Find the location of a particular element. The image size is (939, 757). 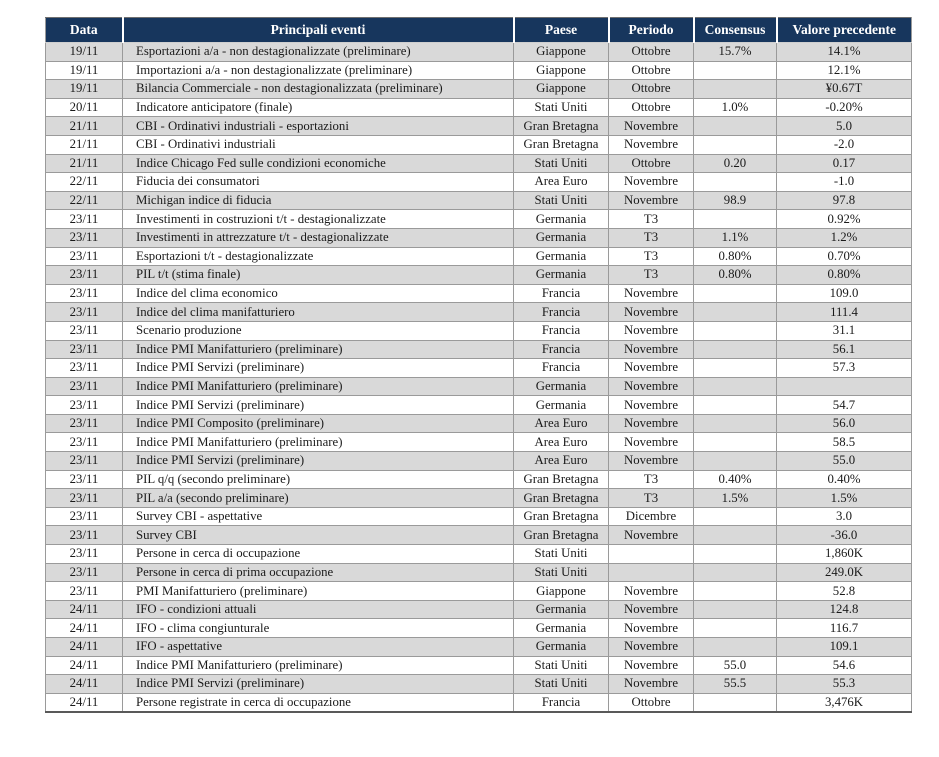

cell-valore: 109.0 is located at coordinates (844, 293).